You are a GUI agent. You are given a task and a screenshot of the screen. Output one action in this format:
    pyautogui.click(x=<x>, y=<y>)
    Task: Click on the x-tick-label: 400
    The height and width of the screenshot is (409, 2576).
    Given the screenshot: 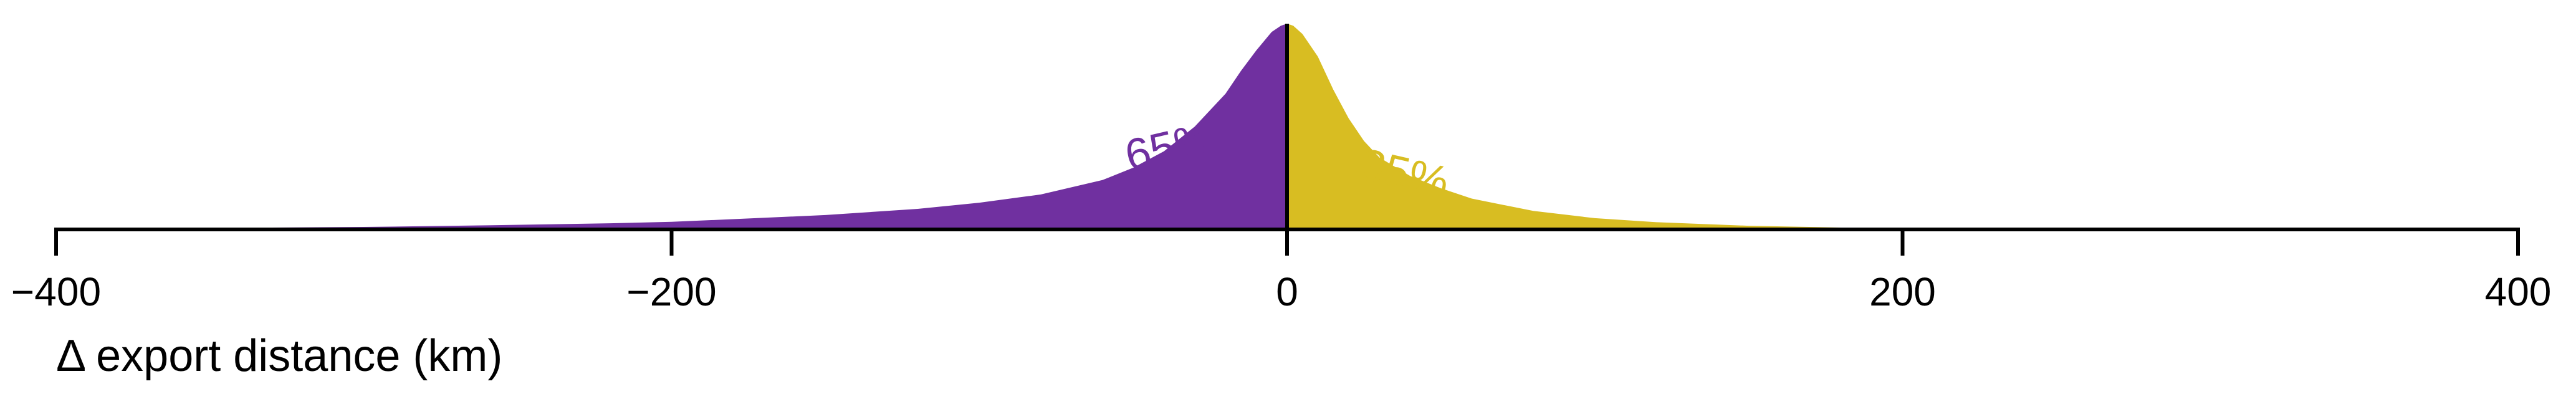 What is the action you would take?
    pyautogui.click(x=2519, y=292)
    